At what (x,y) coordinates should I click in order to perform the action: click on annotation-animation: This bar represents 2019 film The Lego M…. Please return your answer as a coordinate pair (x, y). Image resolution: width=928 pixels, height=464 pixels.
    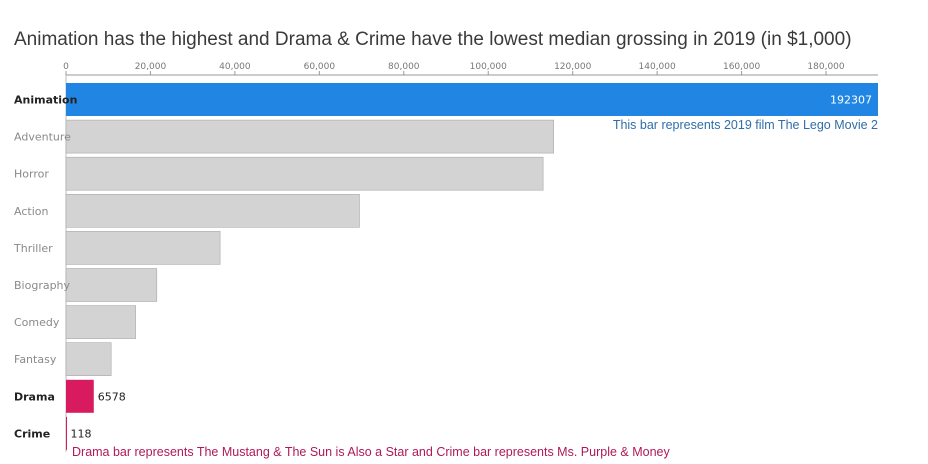
    Looking at the image, I should click on (745, 125).